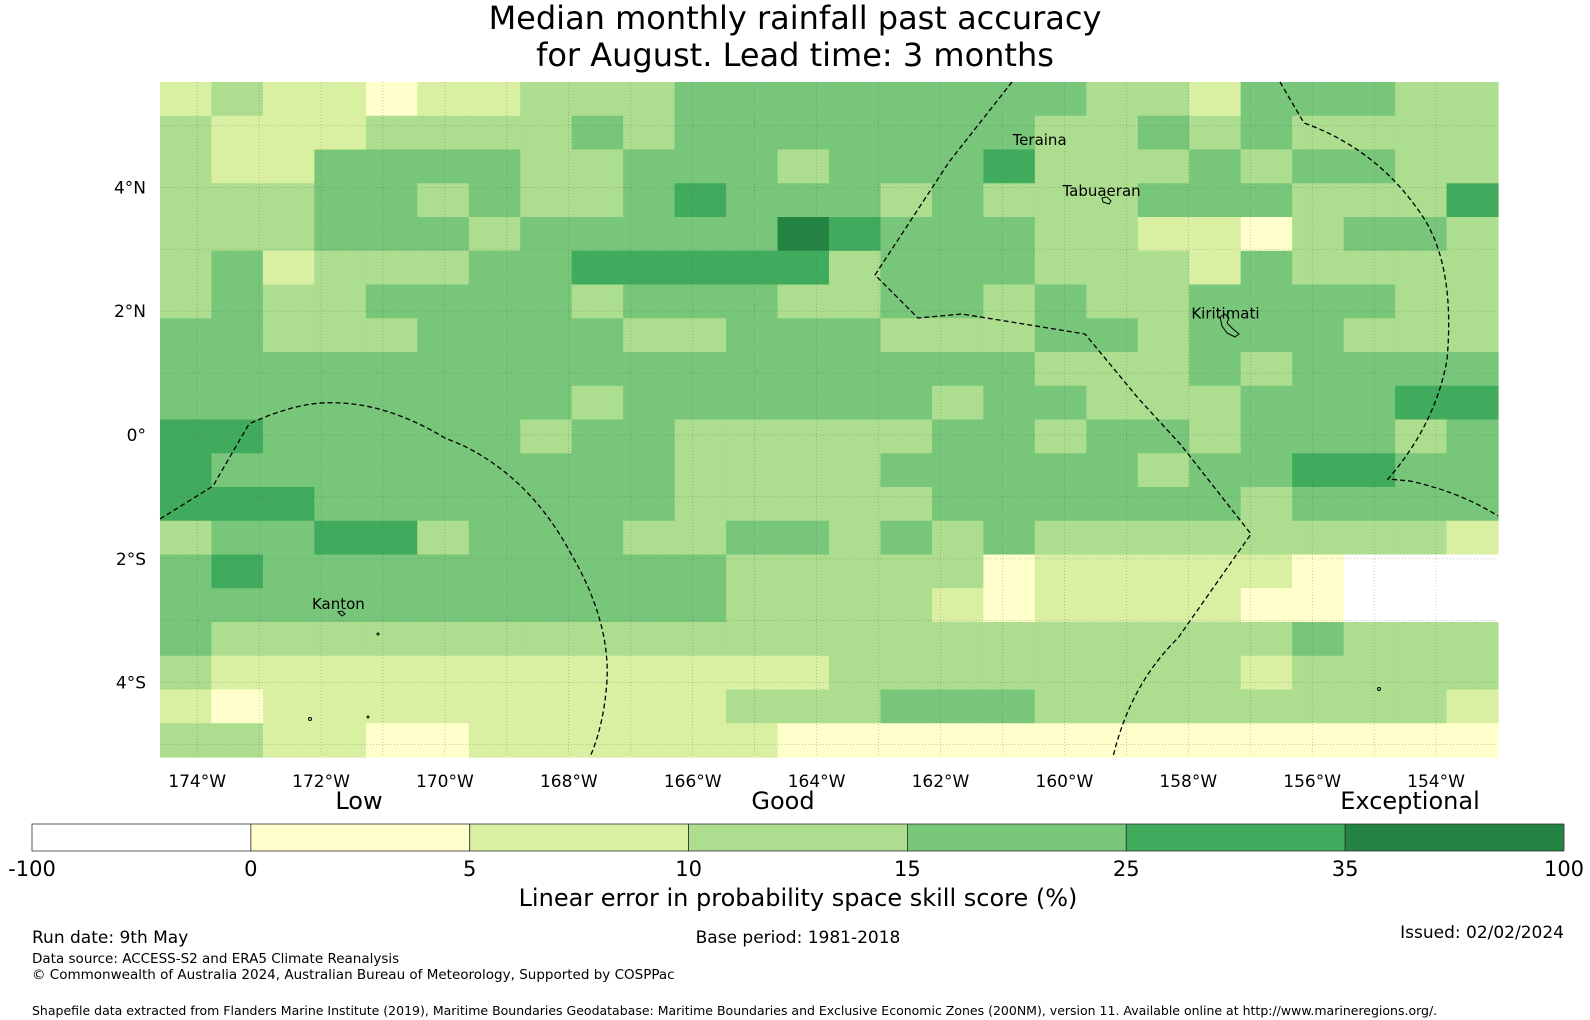  What do you see at coordinates (32, 869) in the screenshot?
I see `colorbar-tick-label: -100` at bounding box center [32, 869].